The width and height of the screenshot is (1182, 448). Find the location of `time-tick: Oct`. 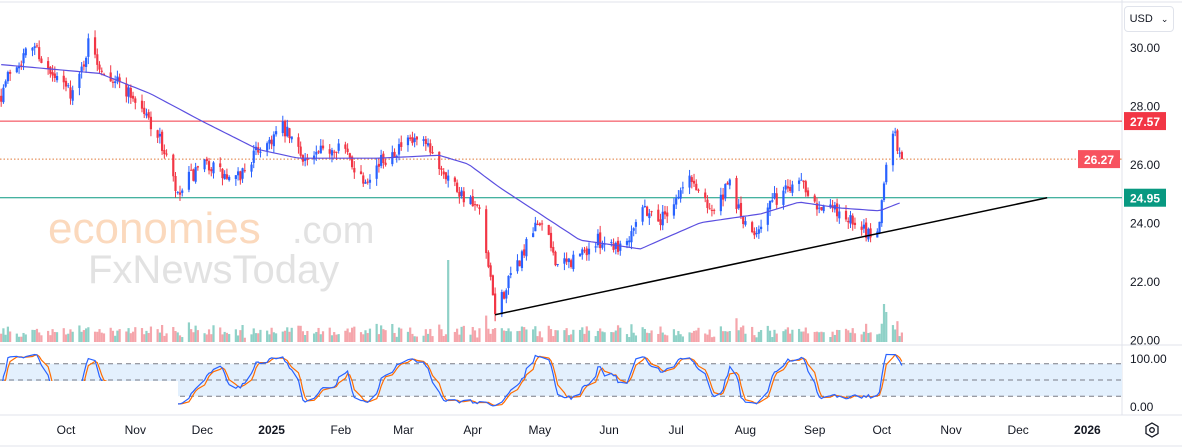

time-tick: Oct is located at coordinates (881, 430).